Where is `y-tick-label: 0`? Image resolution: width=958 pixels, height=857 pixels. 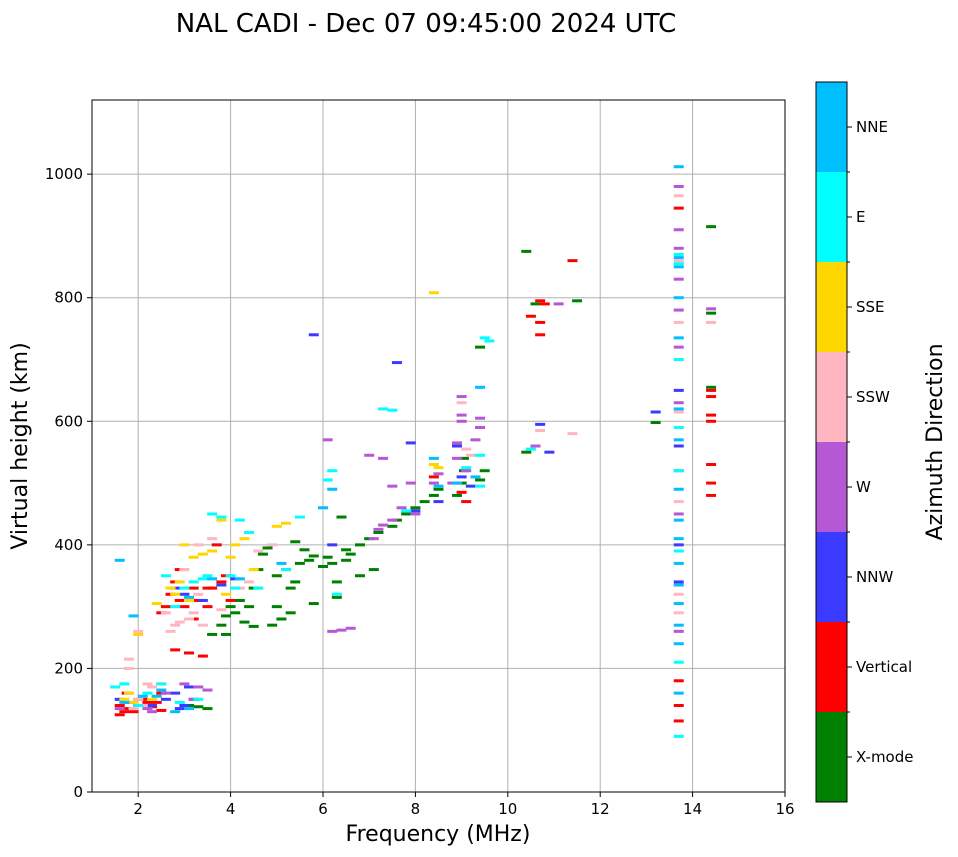 y-tick-label: 0 is located at coordinates (78, 792).